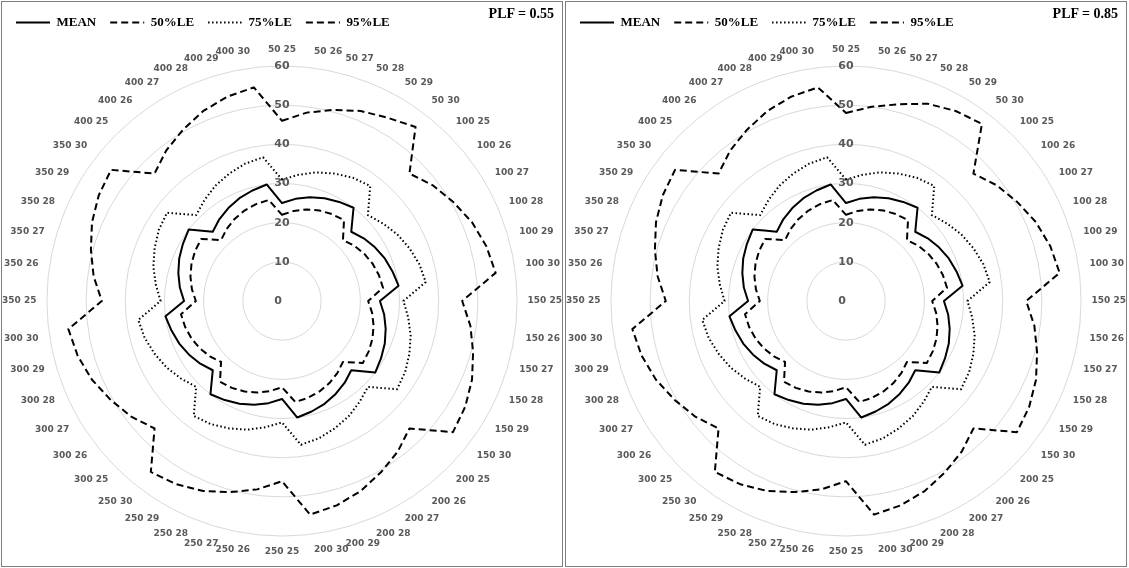 The height and width of the screenshot is (568, 1129). Describe the element at coordinates (512, 428) in the screenshot. I see `spoke-label: 150 29` at that location.